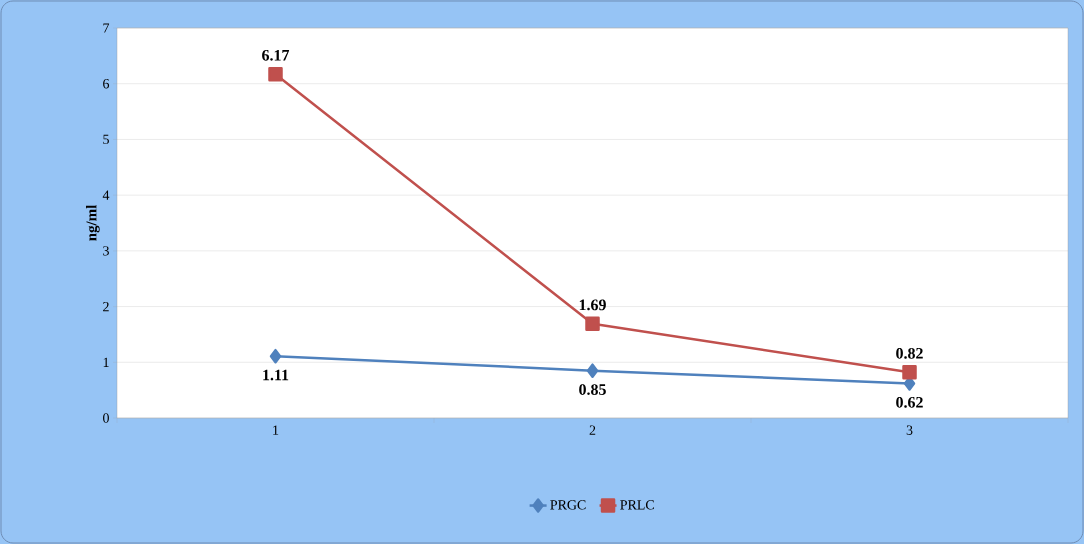 This screenshot has height=544, width=1084. Describe the element at coordinates (93, 223) in the screenshot. I see `y-axis-title: ng/ml` at that location.